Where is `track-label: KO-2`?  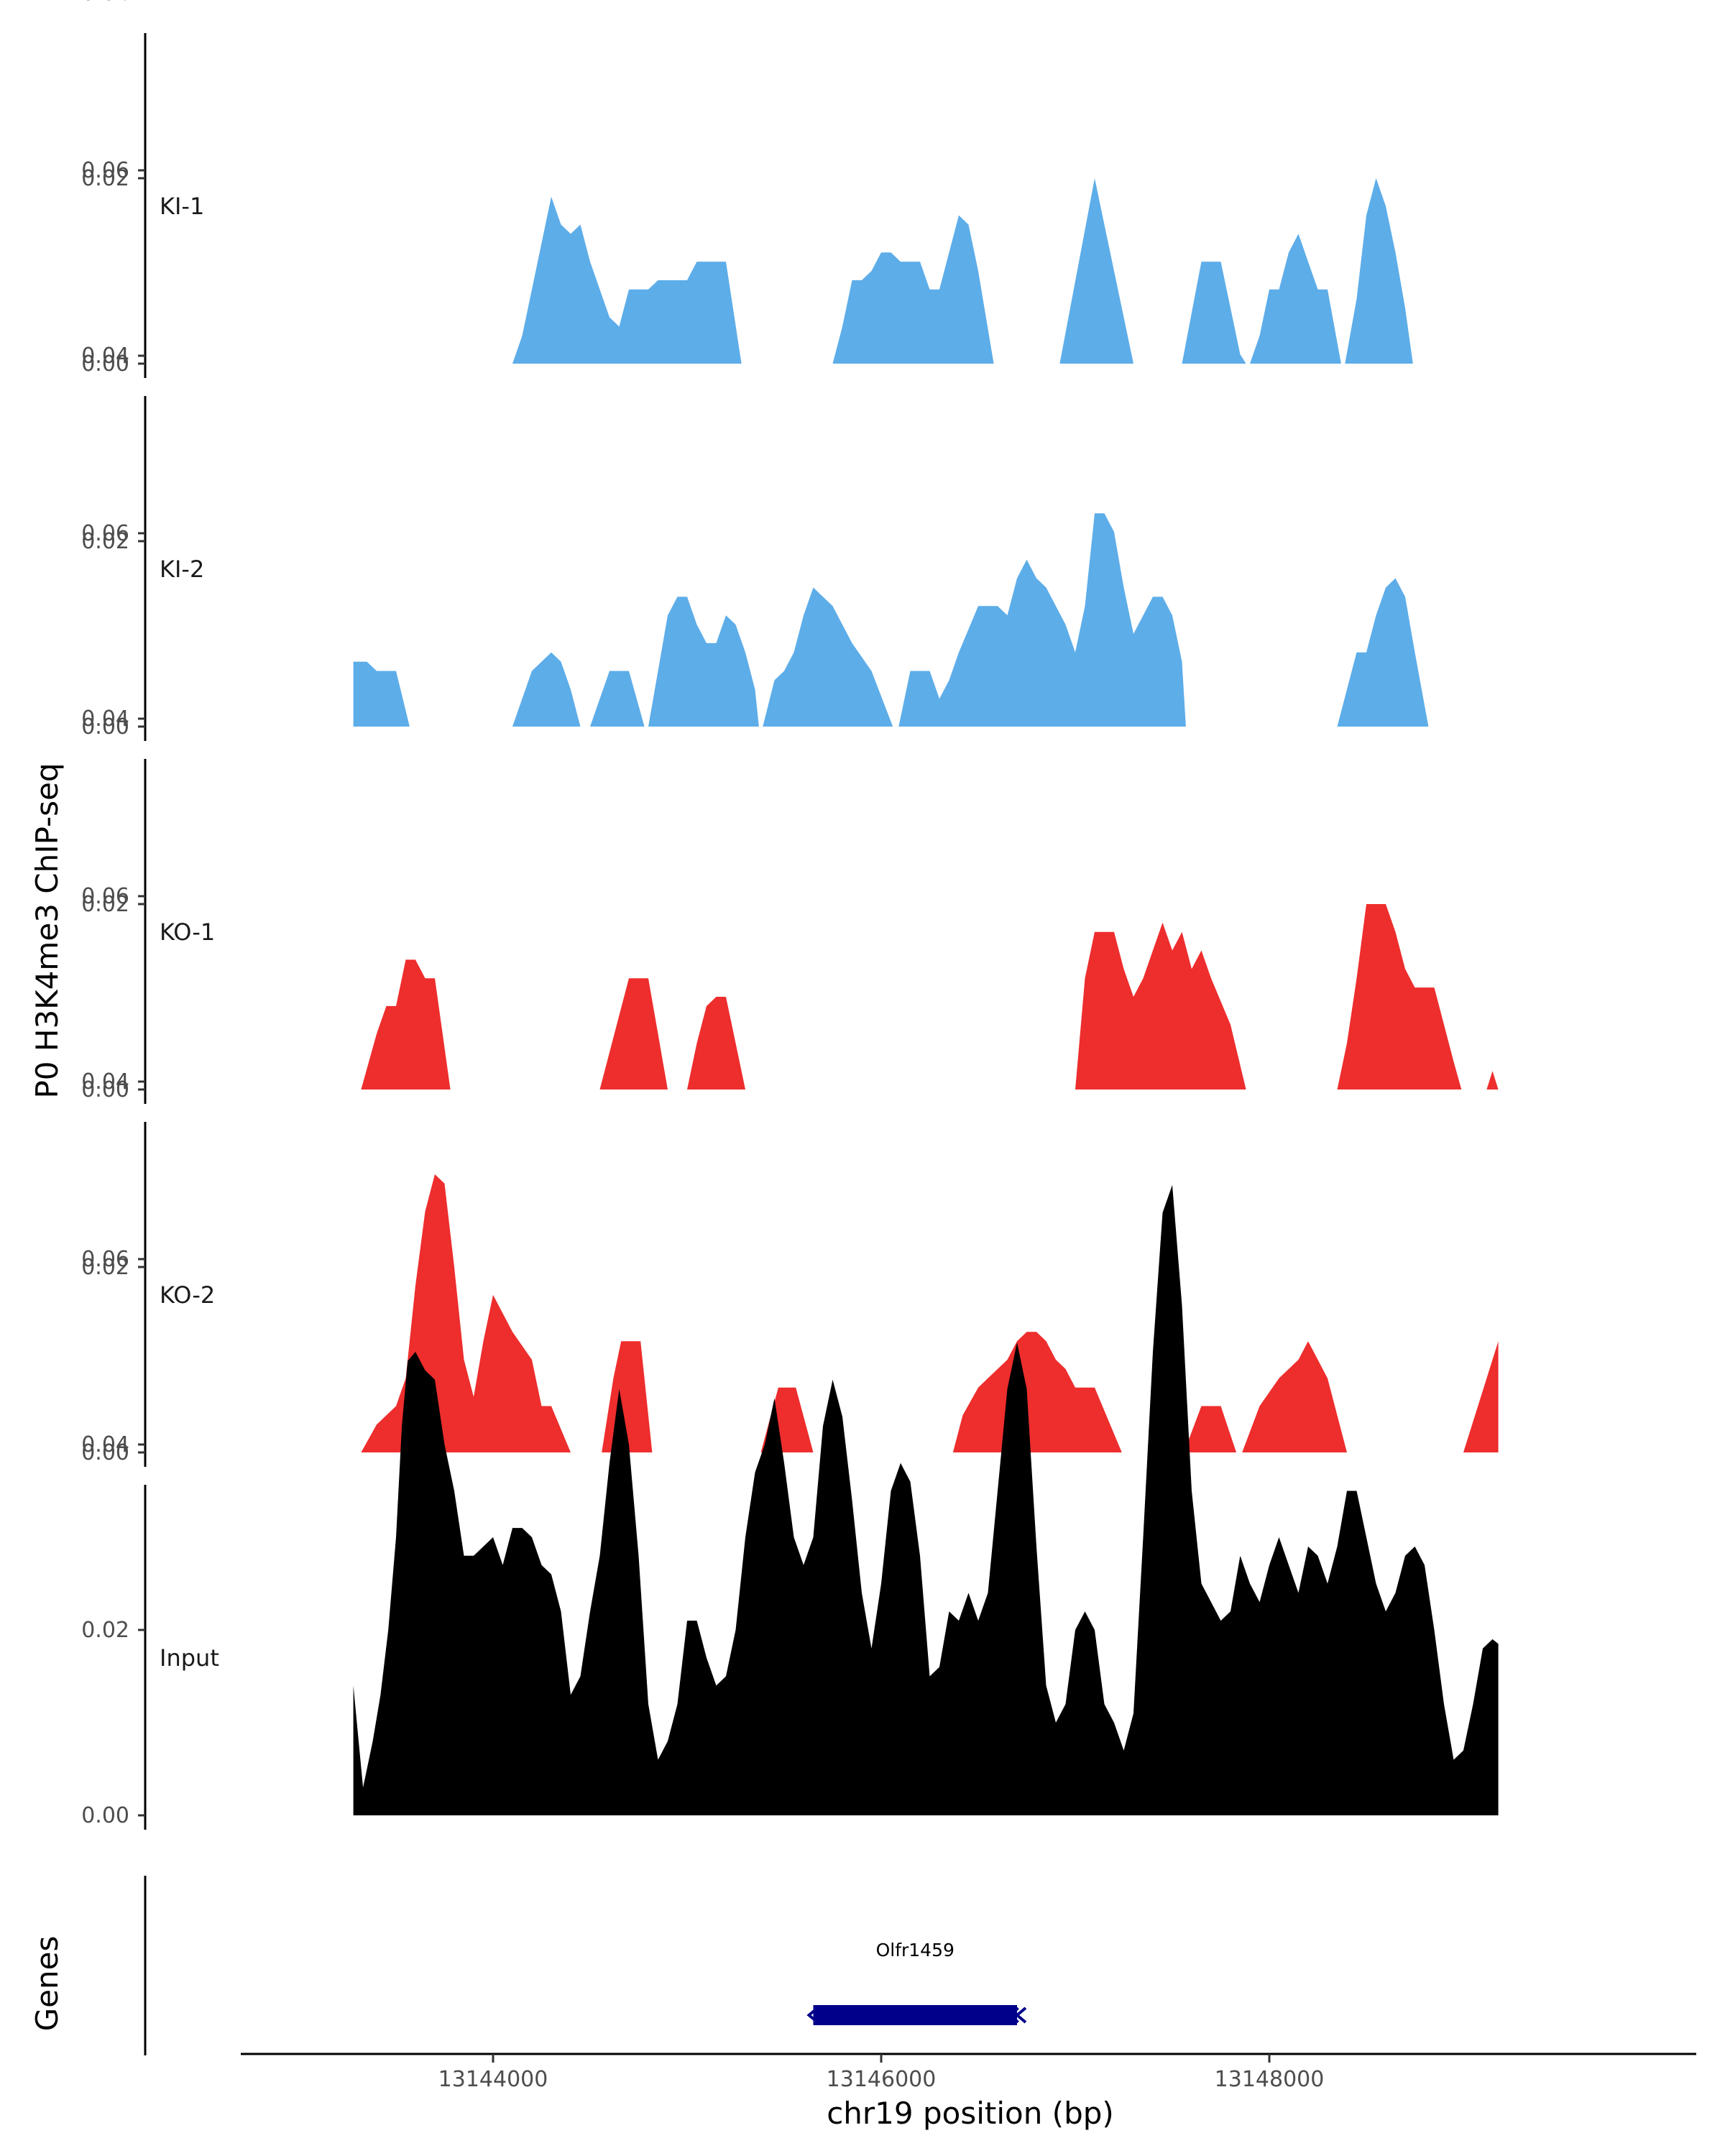
track-label: KO-2 is located at coordinates (187, 1295).